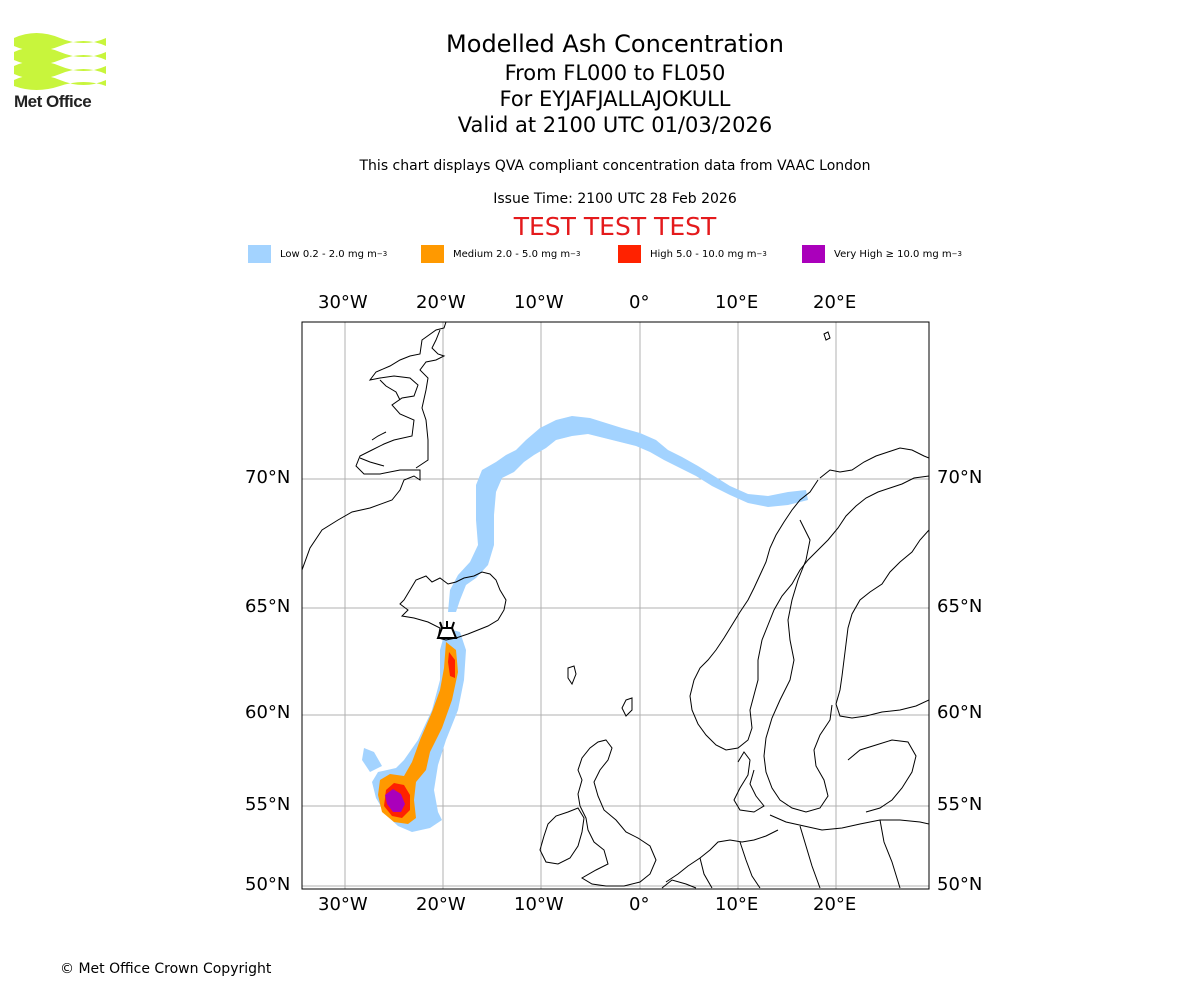 The image size is (1200, 1000). What do you see at coordinates (395, 800) in the screenshot?
I see `ash-very-high-region` at bounding box center [395, 800].